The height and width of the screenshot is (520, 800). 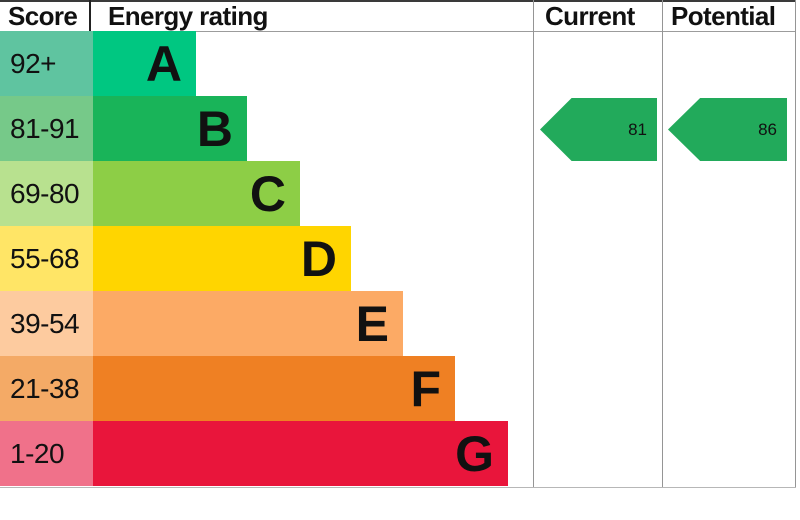 I want to click on band-score-range: 1-20, so click(x=46, y=453).